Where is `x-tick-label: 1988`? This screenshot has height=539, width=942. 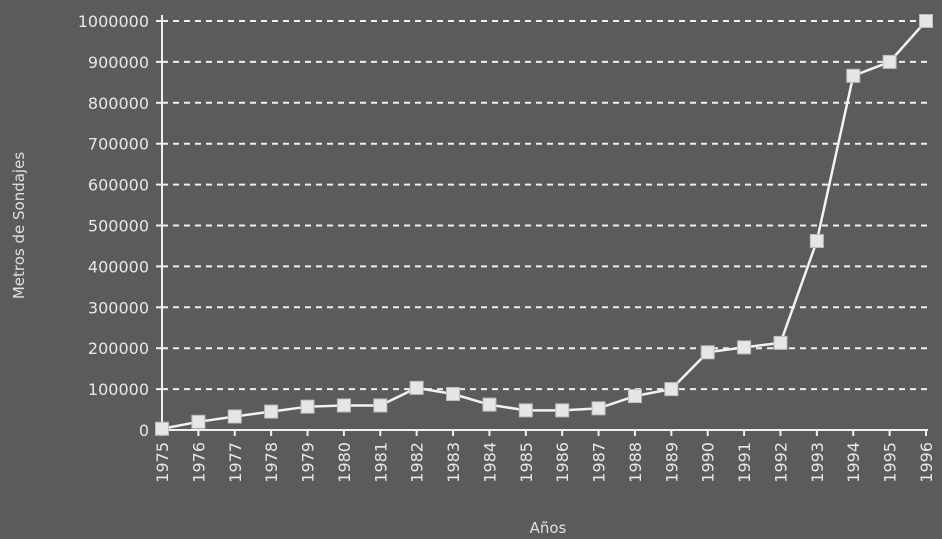
x-tick-label: 1988 is located at coordinates (635, 462).